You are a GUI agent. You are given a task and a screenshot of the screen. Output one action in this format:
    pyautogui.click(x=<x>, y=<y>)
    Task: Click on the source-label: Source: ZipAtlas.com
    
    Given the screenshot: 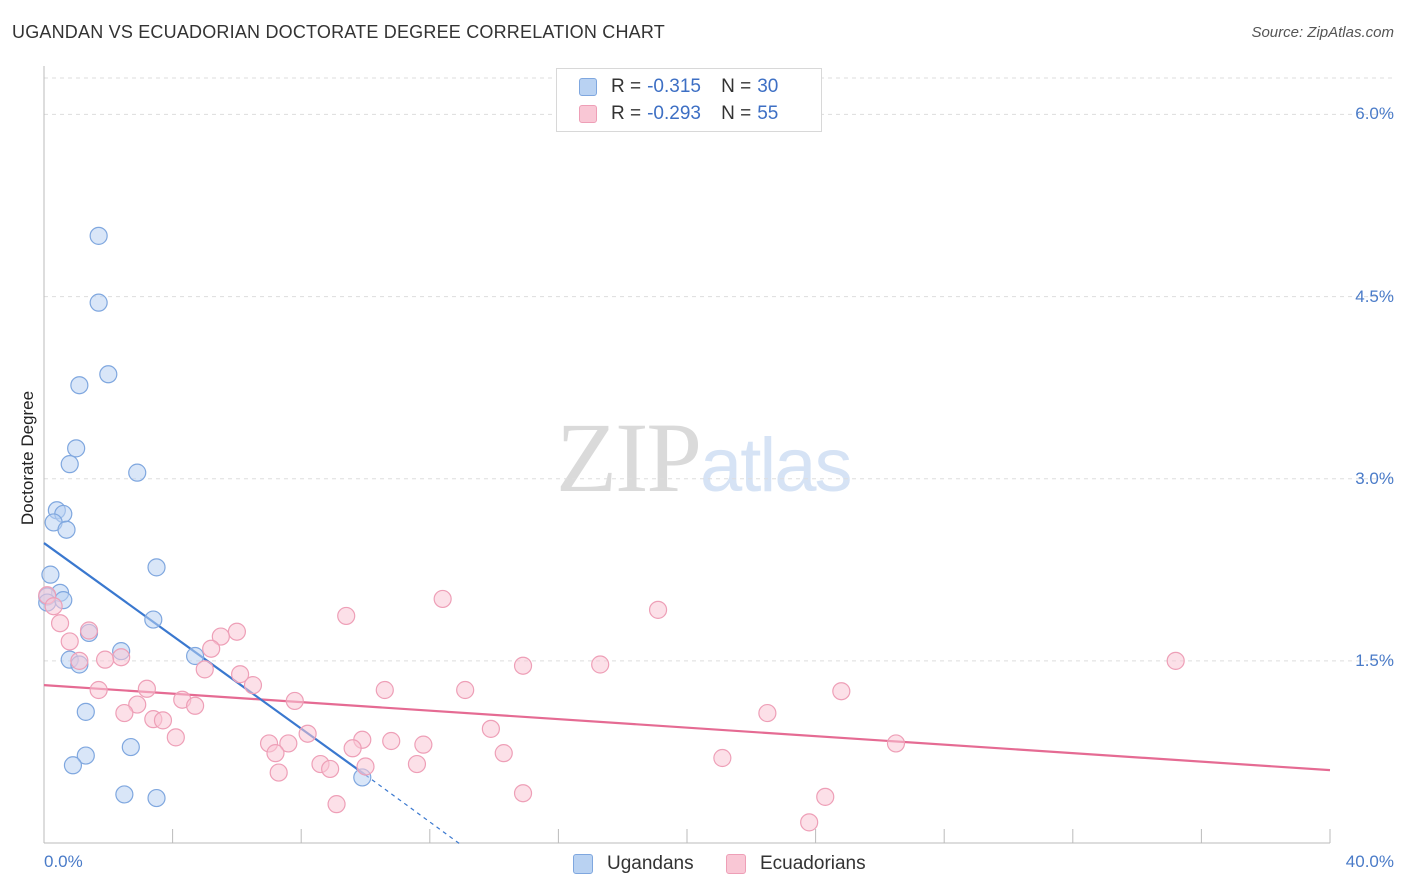 What is the action you would take?
    pyautogui.click(x=1322, y=32)
    